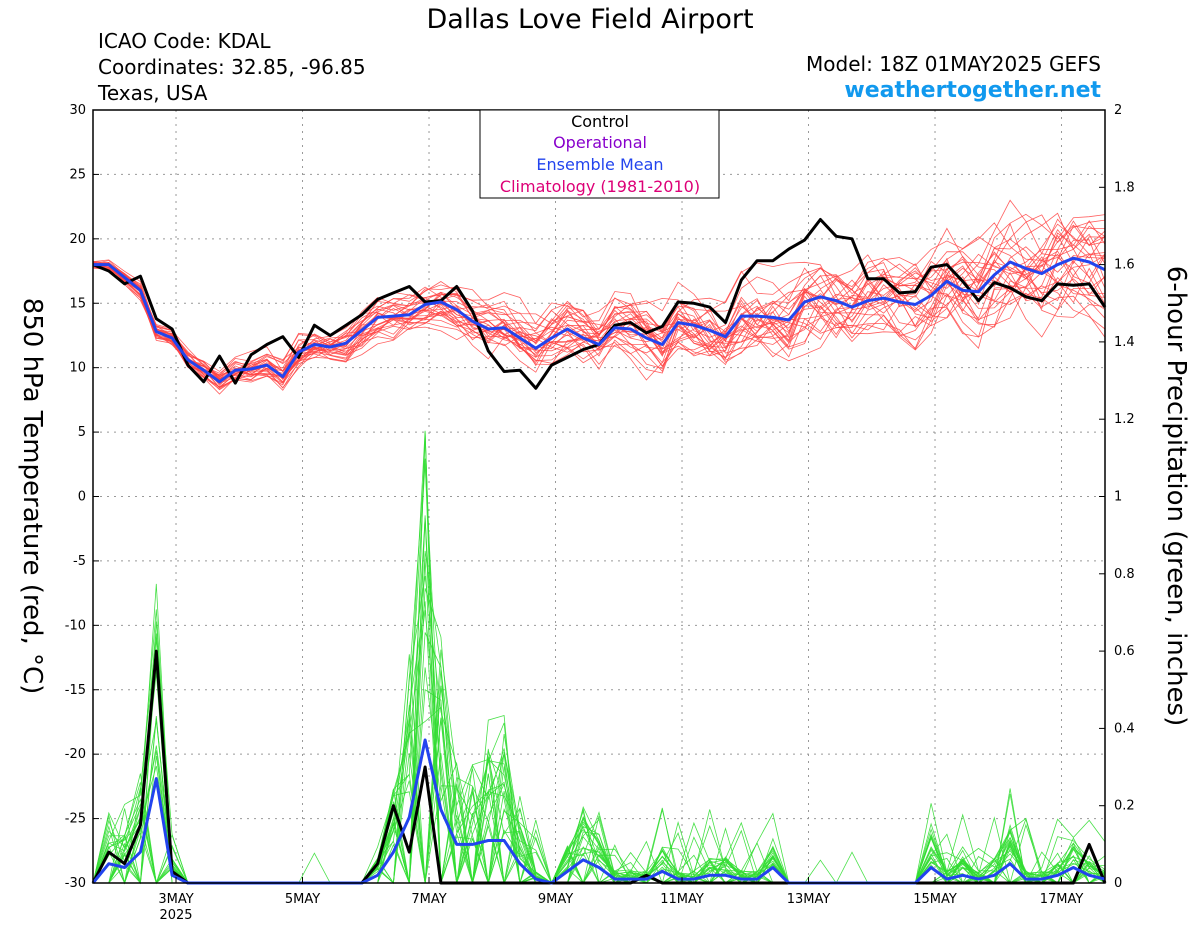 The width and height of the screenshot is (1200, 927). I want to click on chart-title: Dallas Love Field Airport, so click(589, 19).